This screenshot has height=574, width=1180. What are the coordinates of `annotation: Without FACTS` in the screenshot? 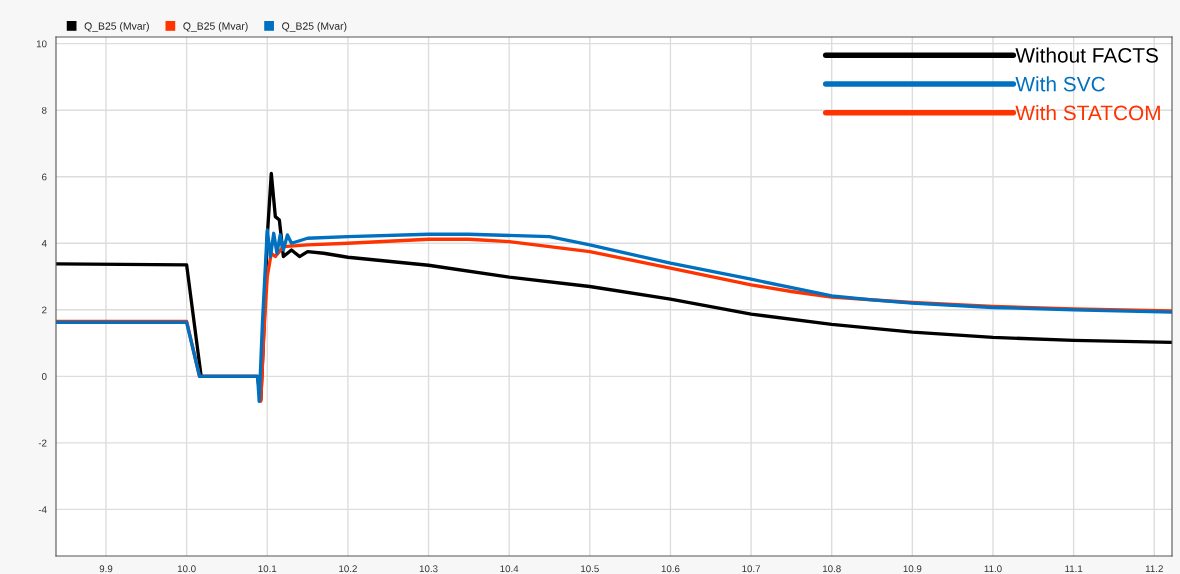 It's located at (1086, 55).